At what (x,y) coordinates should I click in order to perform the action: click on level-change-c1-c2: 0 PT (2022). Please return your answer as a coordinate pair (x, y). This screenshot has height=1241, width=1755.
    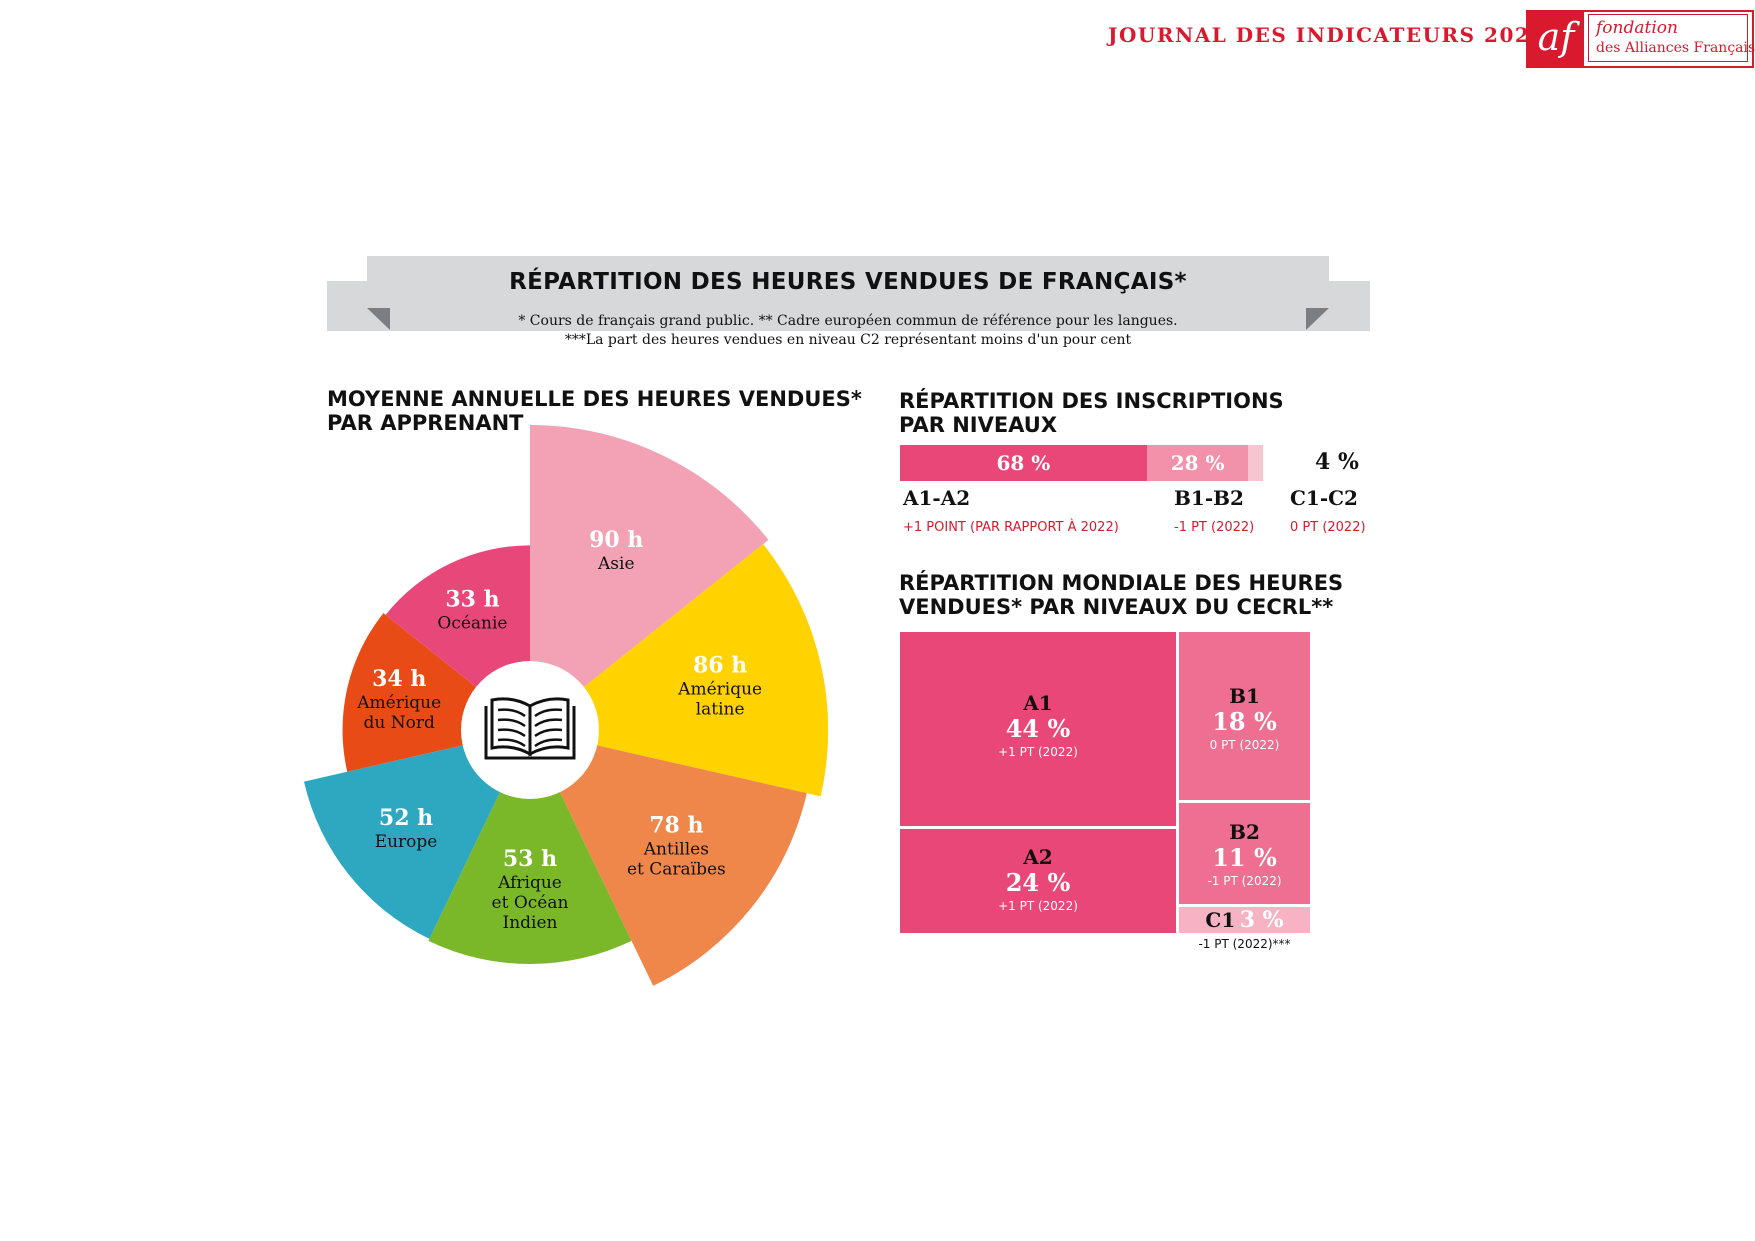
    Looking at the image, I should click on (1328, 527).